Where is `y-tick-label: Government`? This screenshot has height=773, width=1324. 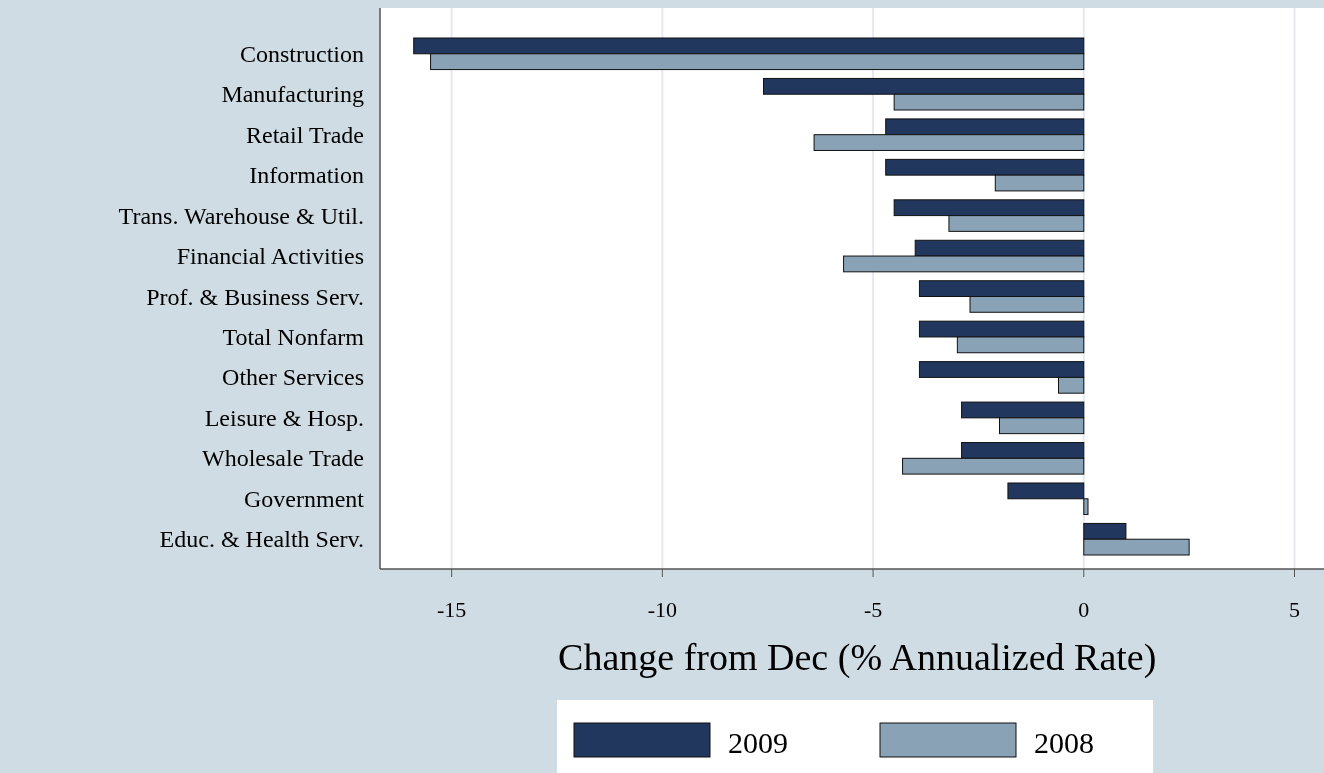
y-tick-label: Government is located at coordinates (304, 498).